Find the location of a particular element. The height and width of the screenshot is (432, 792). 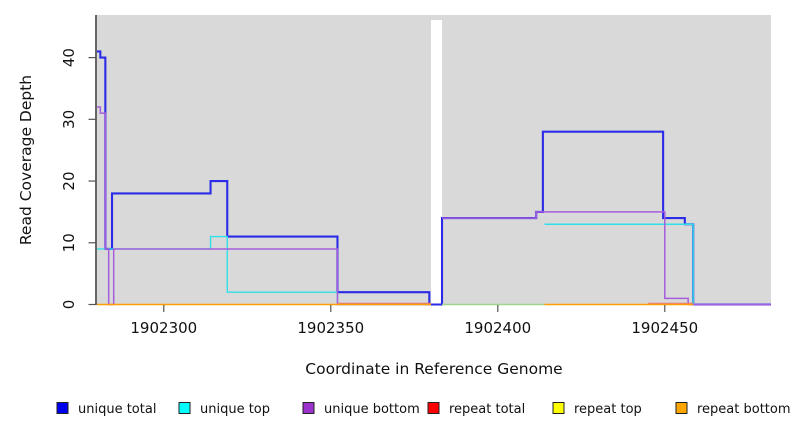

x-tick-label-1902450: 1902450 is located at coordinates (664, 328).